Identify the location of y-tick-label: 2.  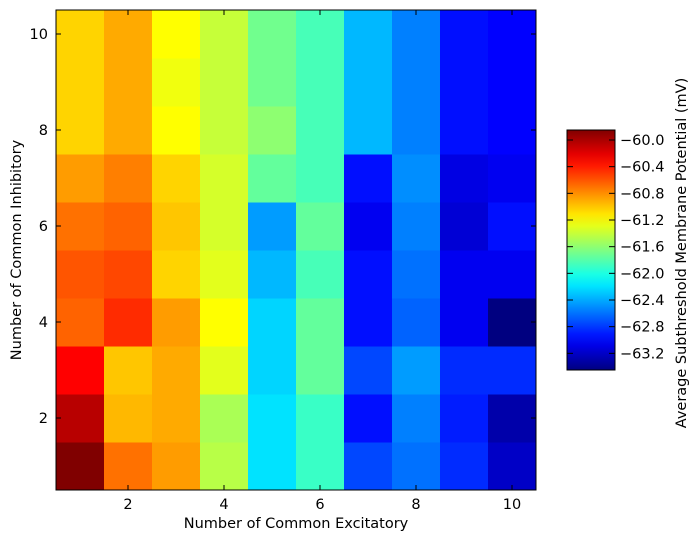
(43, 419).